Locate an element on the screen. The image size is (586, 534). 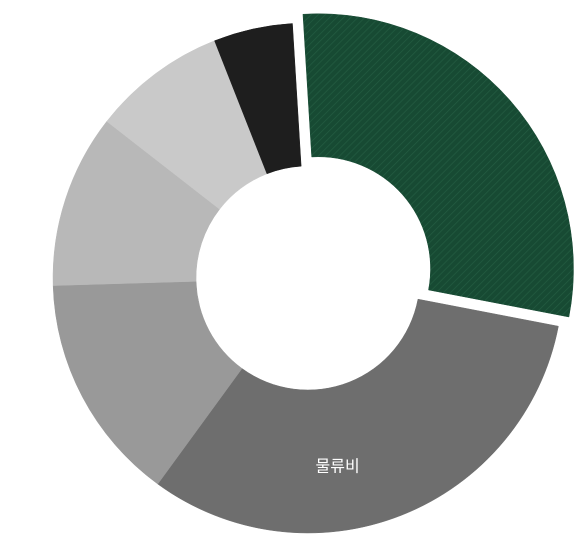
pie-slice-1-label: 물류비 is located at coordinates (338, 466).